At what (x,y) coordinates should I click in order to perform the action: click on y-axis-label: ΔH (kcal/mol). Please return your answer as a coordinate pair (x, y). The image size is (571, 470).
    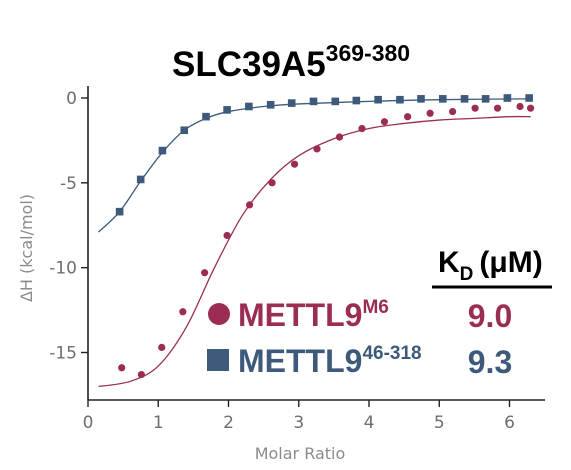
    Looking at the image, I should click on (26, 248).